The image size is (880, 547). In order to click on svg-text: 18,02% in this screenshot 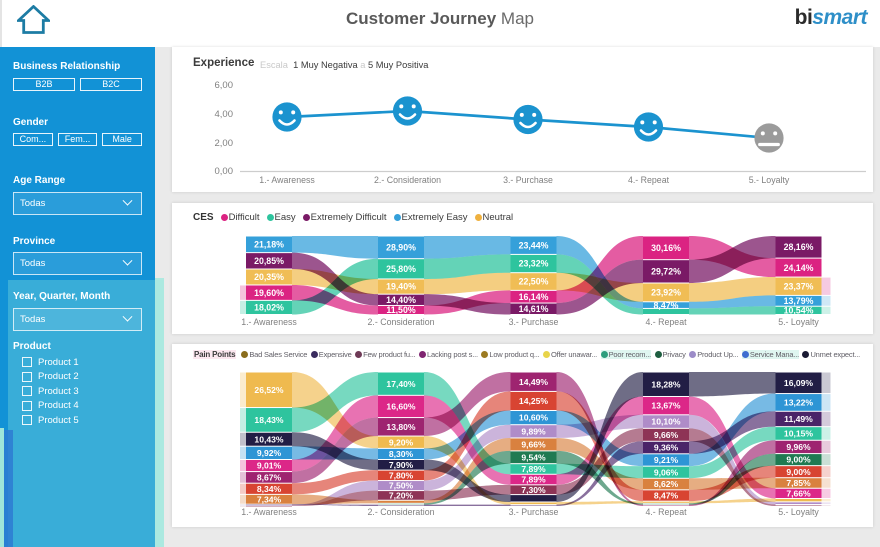, I will do `click(269, 308)`.